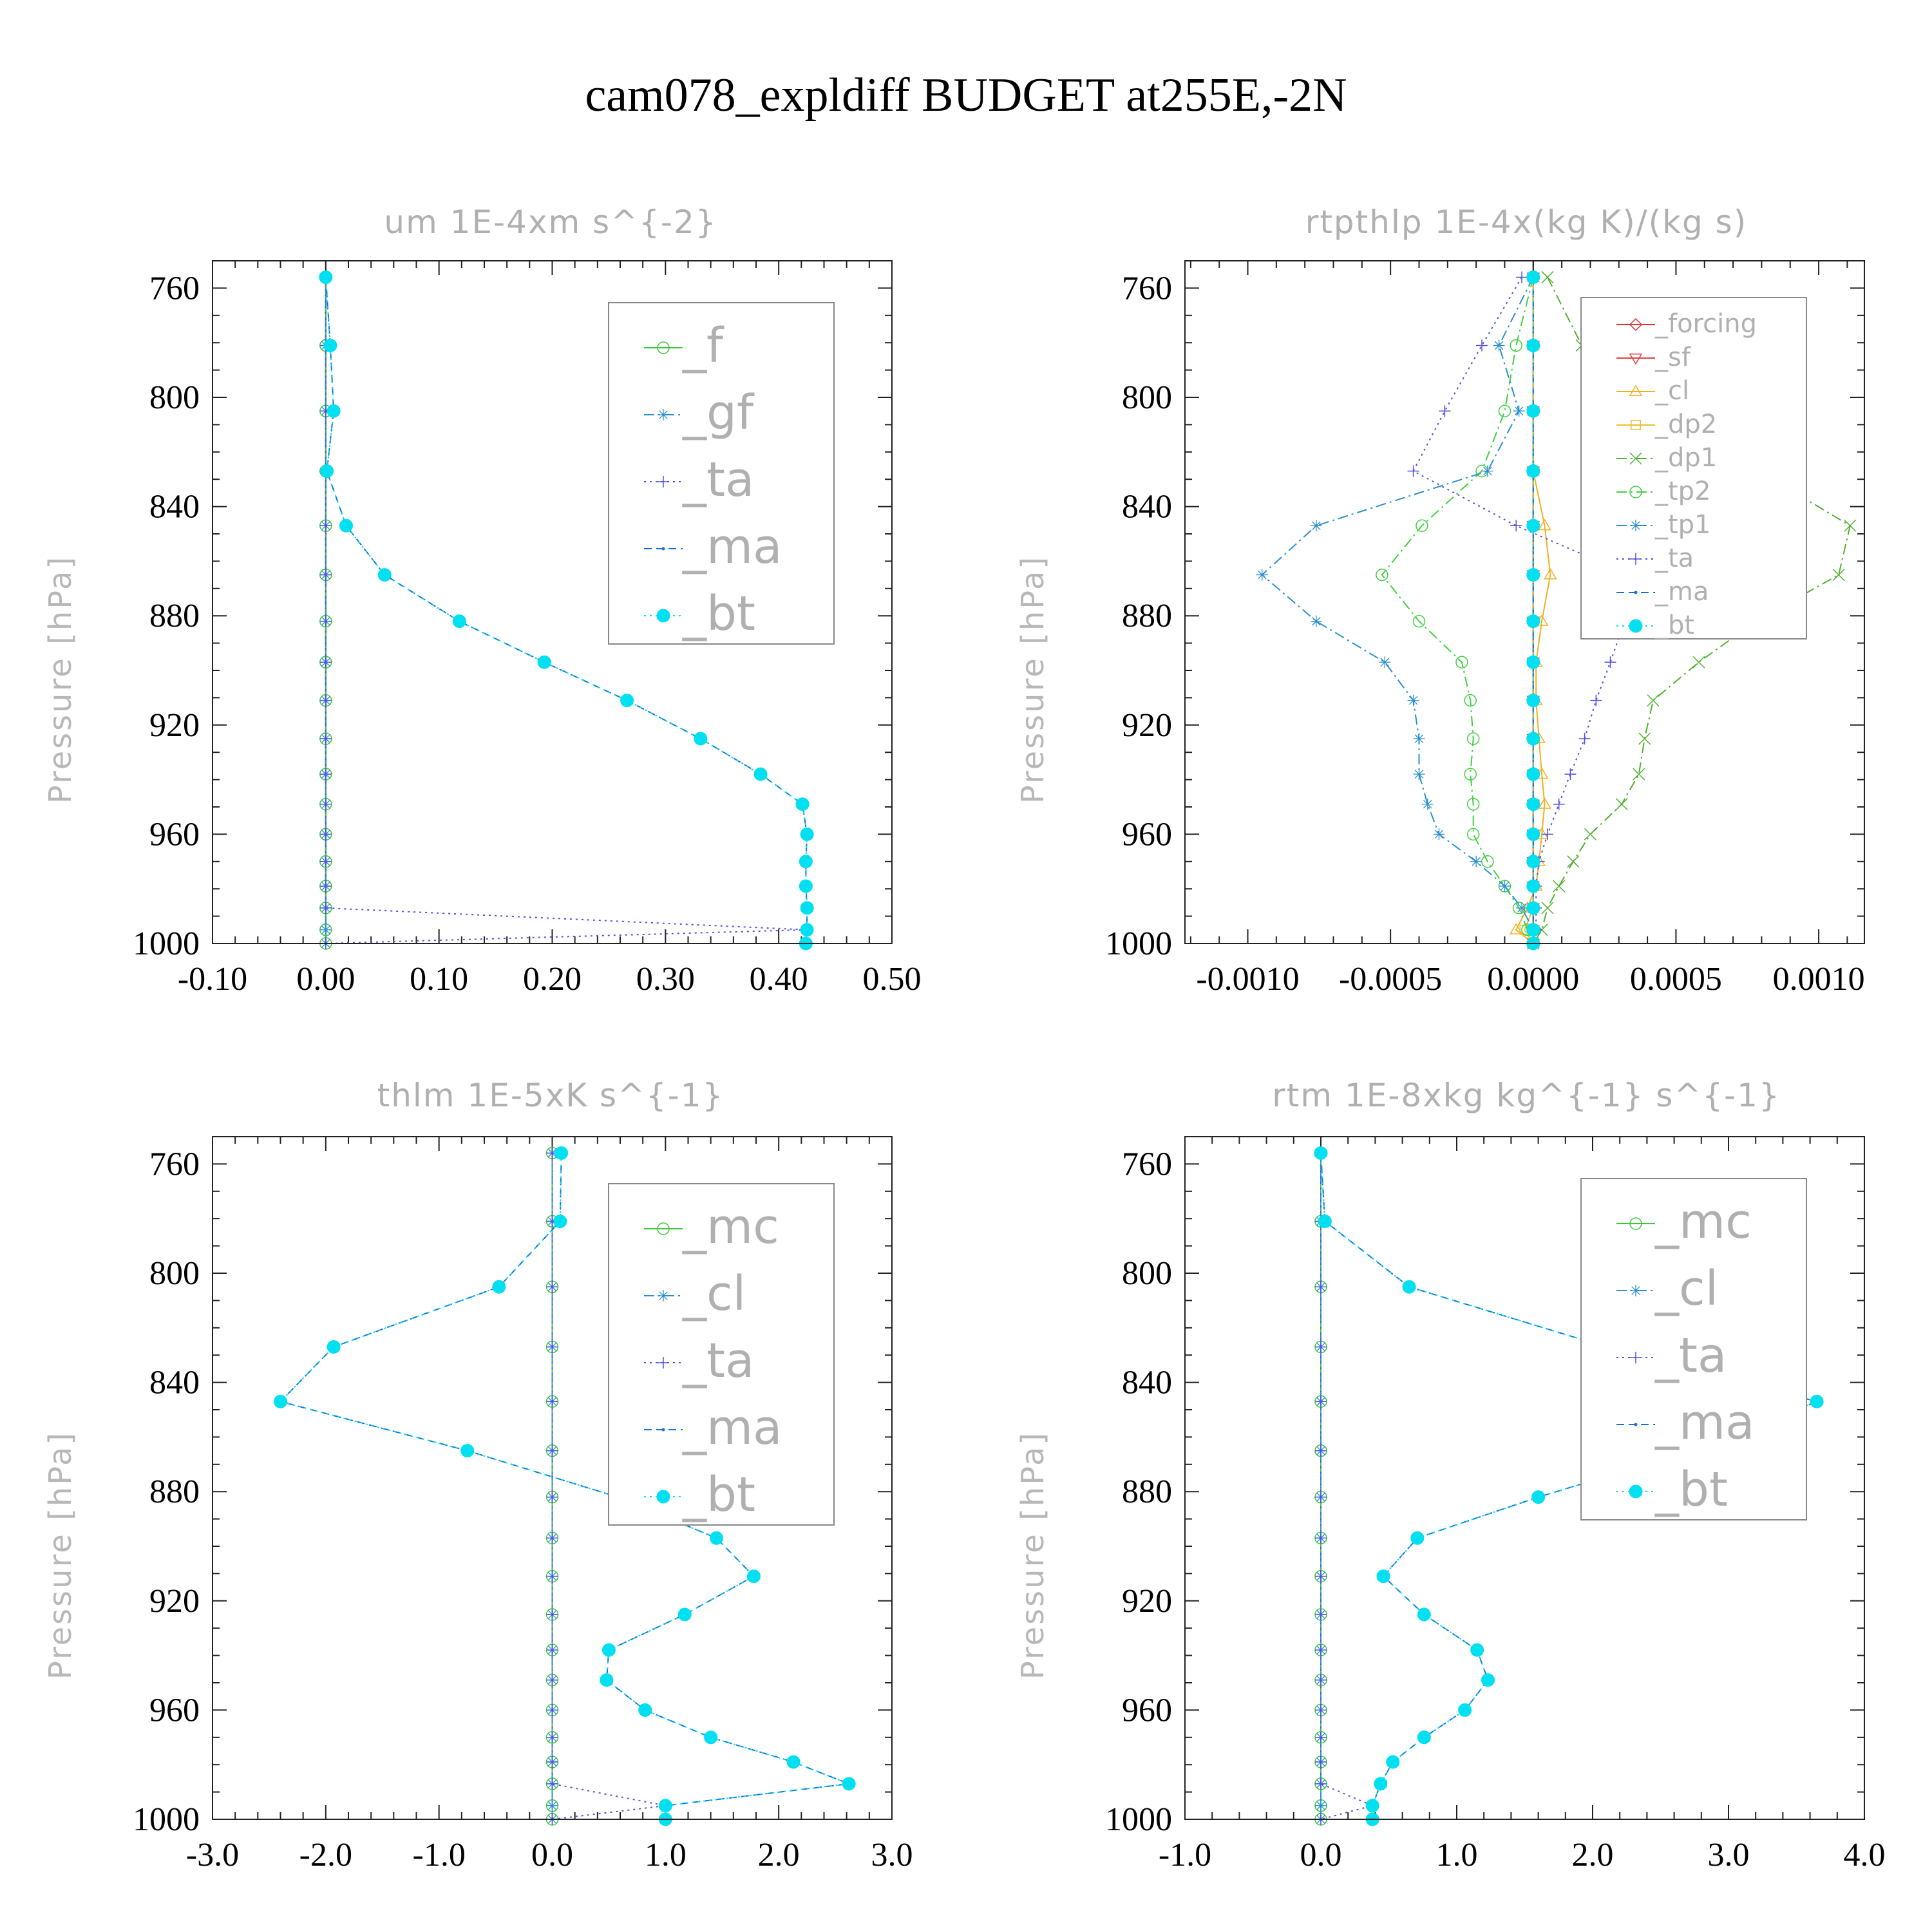  I want to click on series-bt, so click(566, 610).